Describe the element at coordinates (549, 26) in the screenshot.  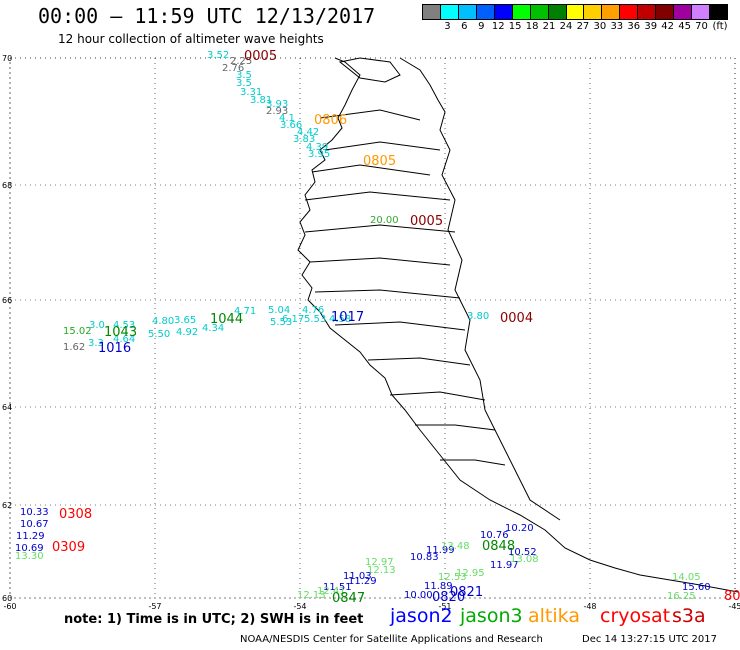
I see `legend-label: 21` at that location.